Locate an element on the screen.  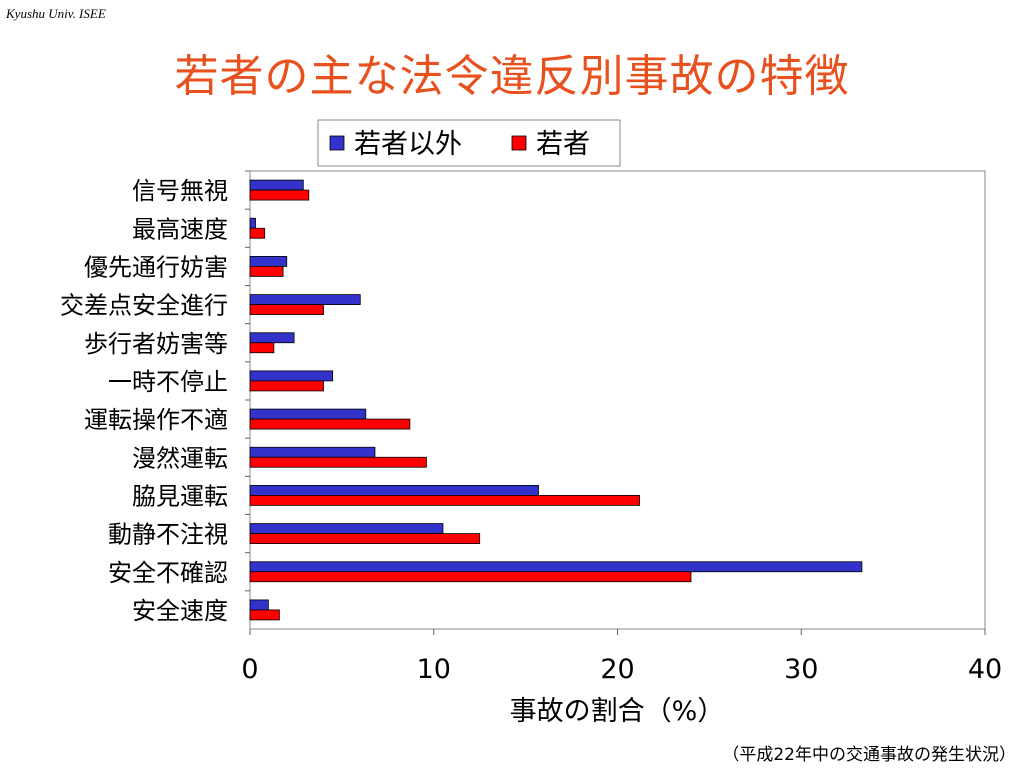
legend: 若者以外 若者 is located at coordinates (469, 143).